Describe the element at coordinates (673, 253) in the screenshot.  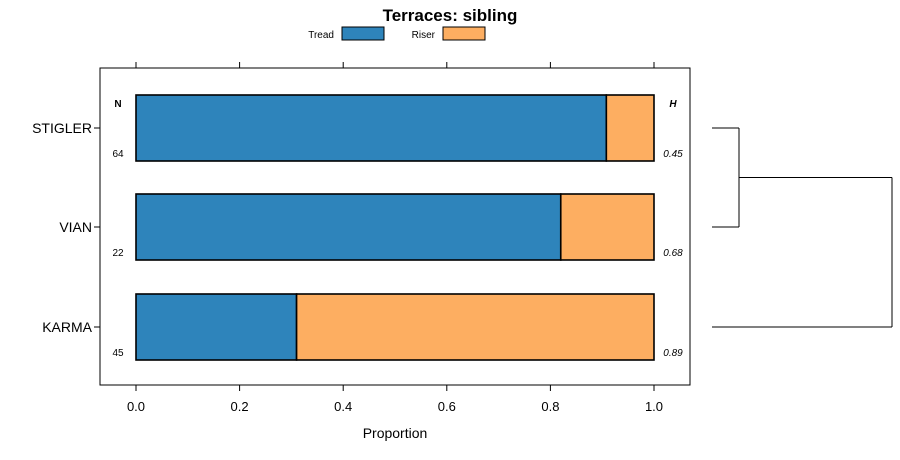
I see `h-value: 0.68` at that location.